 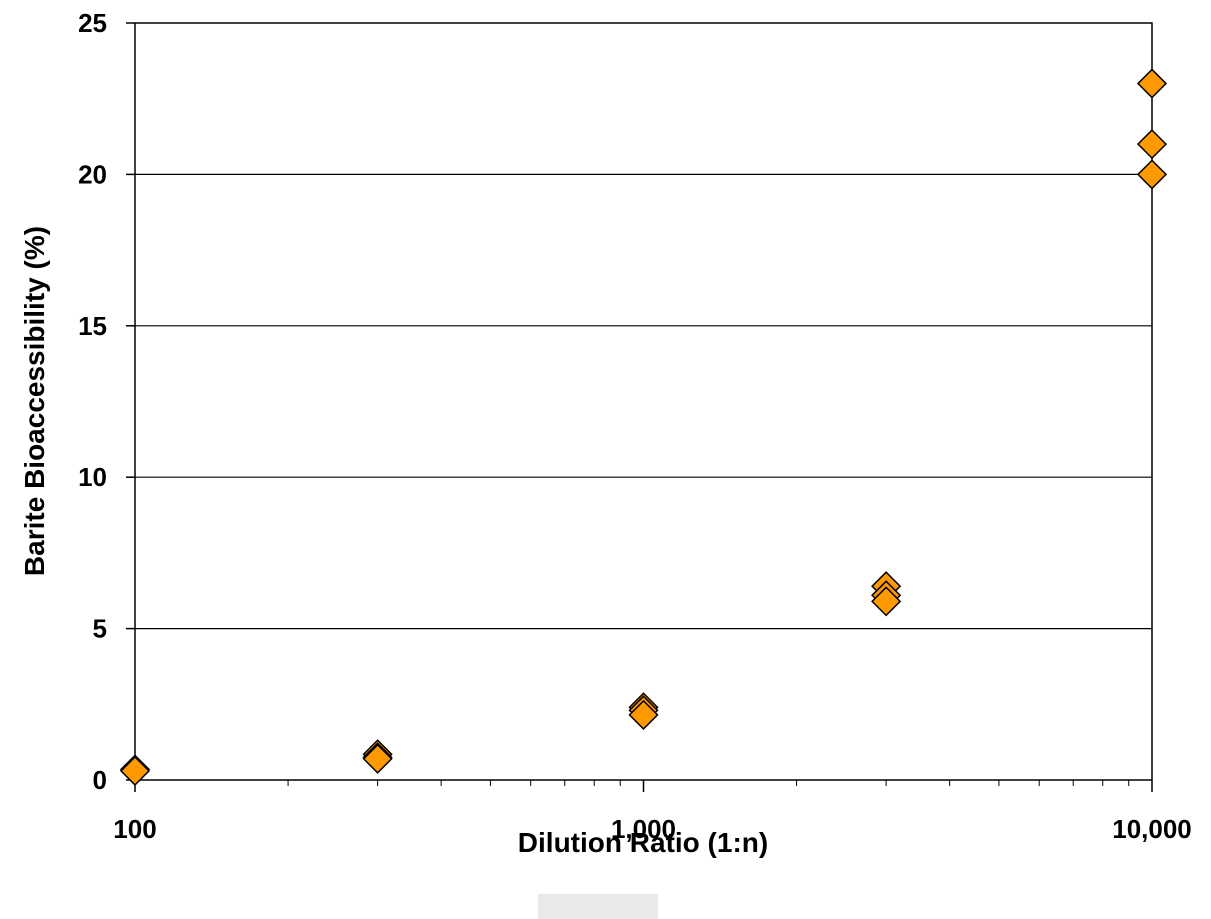 What do you see at coordinates (100, 629) in the screenshot?
I see `y-tick-label: 5` at bounding box center [100, 629].